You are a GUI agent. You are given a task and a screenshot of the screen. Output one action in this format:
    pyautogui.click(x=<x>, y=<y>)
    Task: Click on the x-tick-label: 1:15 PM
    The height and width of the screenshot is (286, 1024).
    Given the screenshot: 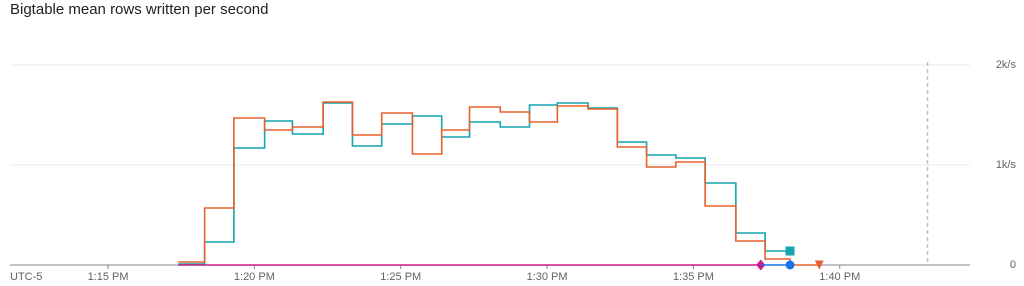 What is the action you would take?
    pyautogui.click(x=108, y=277)
    